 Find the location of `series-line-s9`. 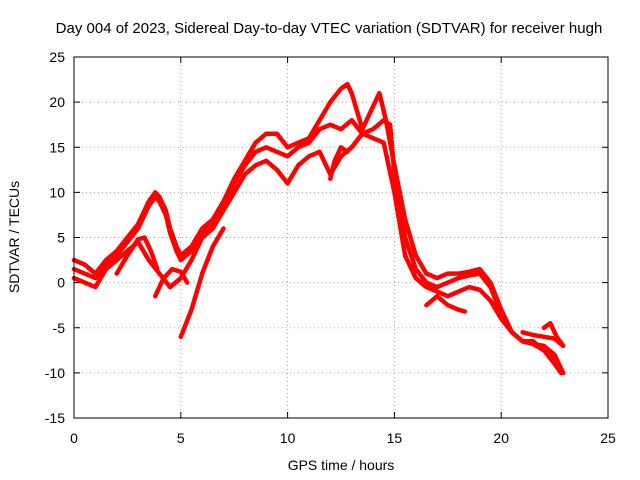

series-line-s9 is located at coordinates (553, 334).